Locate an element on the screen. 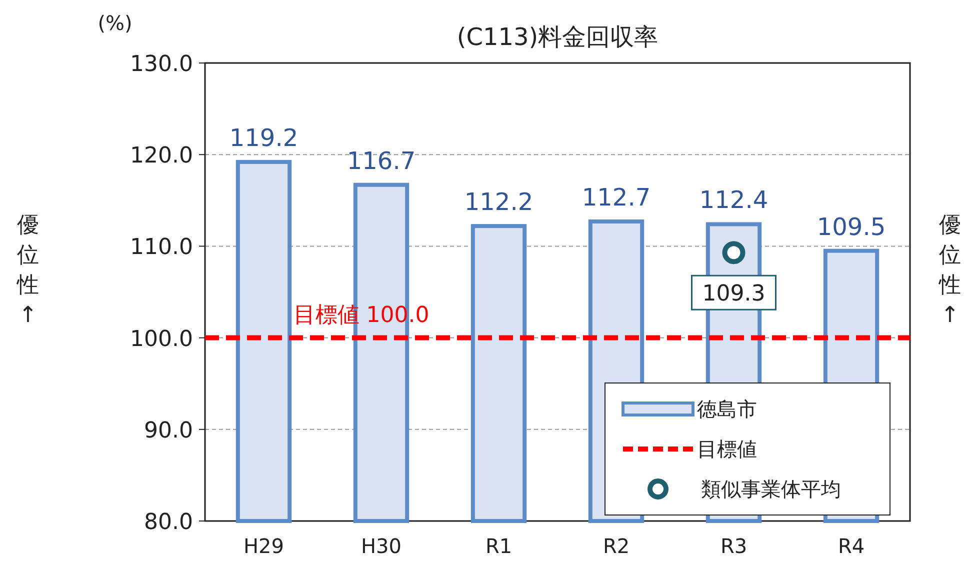  x-tick-label: R4 is located at coordinates (851, 546).